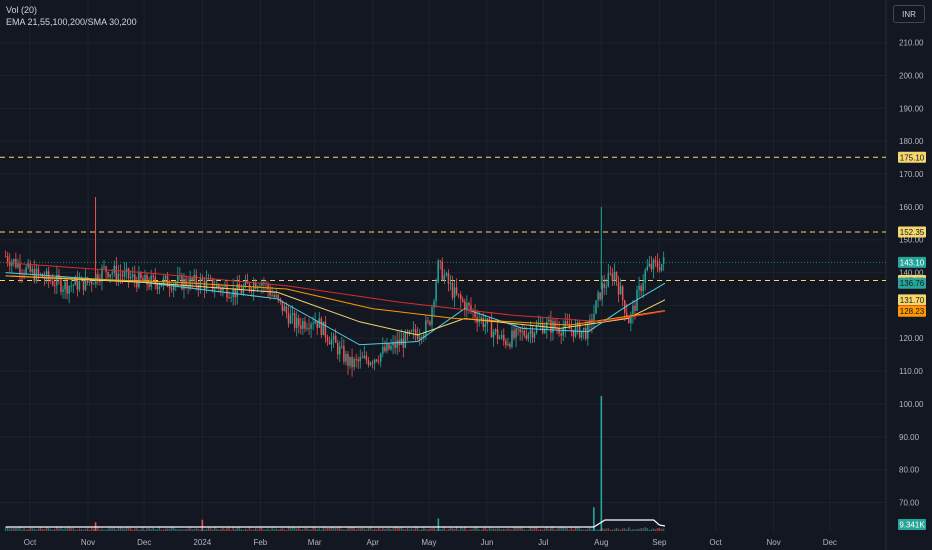  I want to click on ema-line, so click(335, 300).